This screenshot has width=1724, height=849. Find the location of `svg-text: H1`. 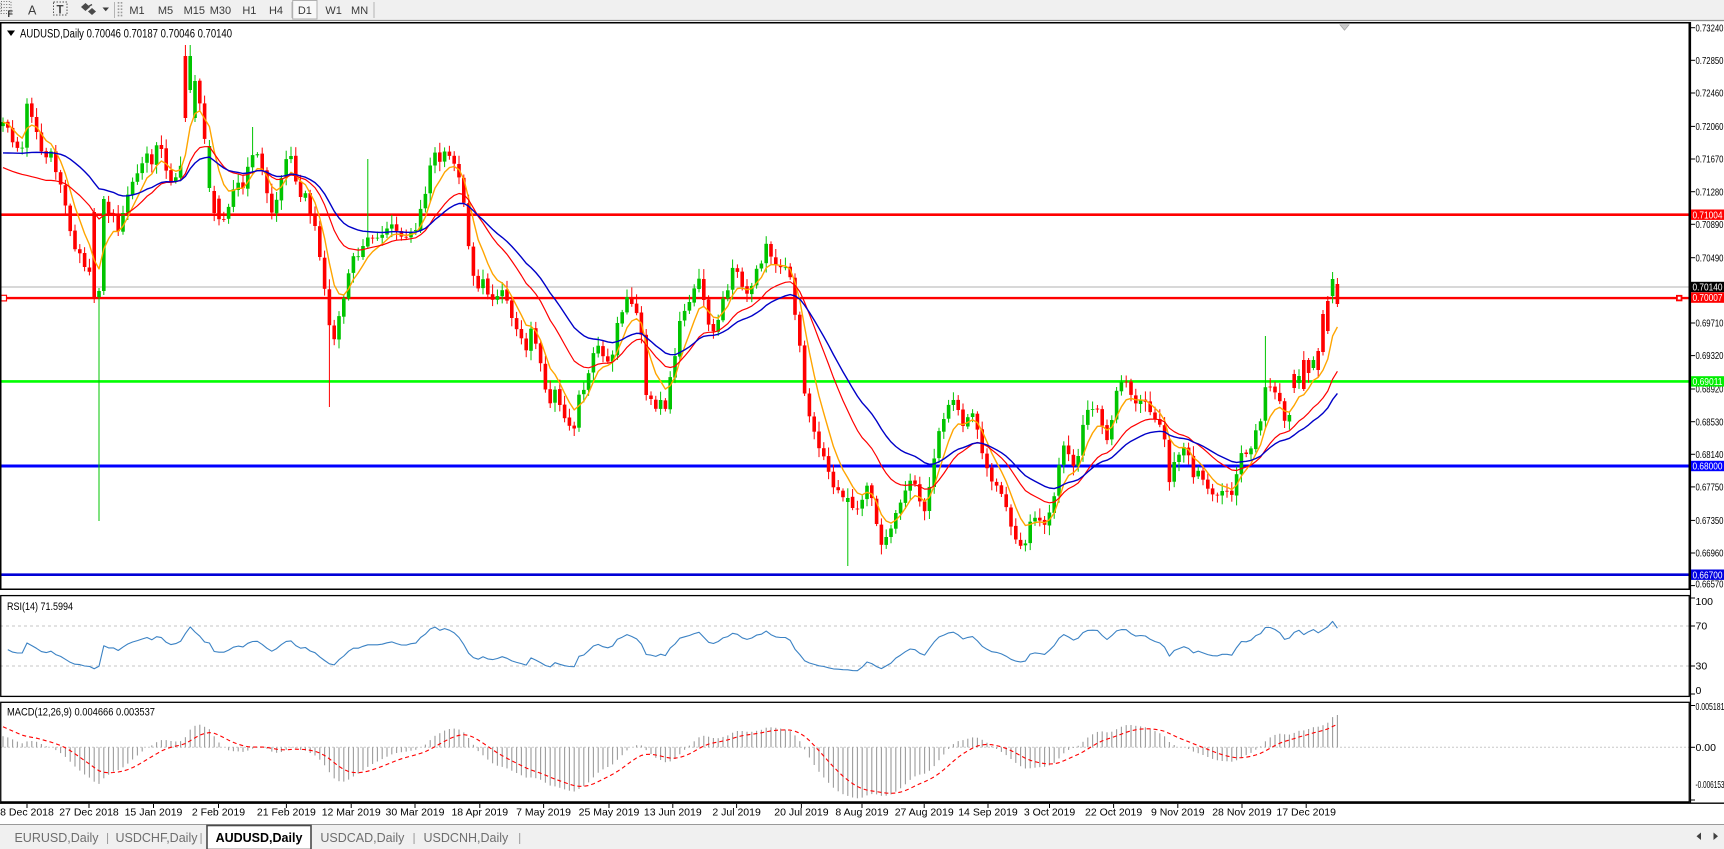

svg-text: H1 is located at coordinates (249, 11).